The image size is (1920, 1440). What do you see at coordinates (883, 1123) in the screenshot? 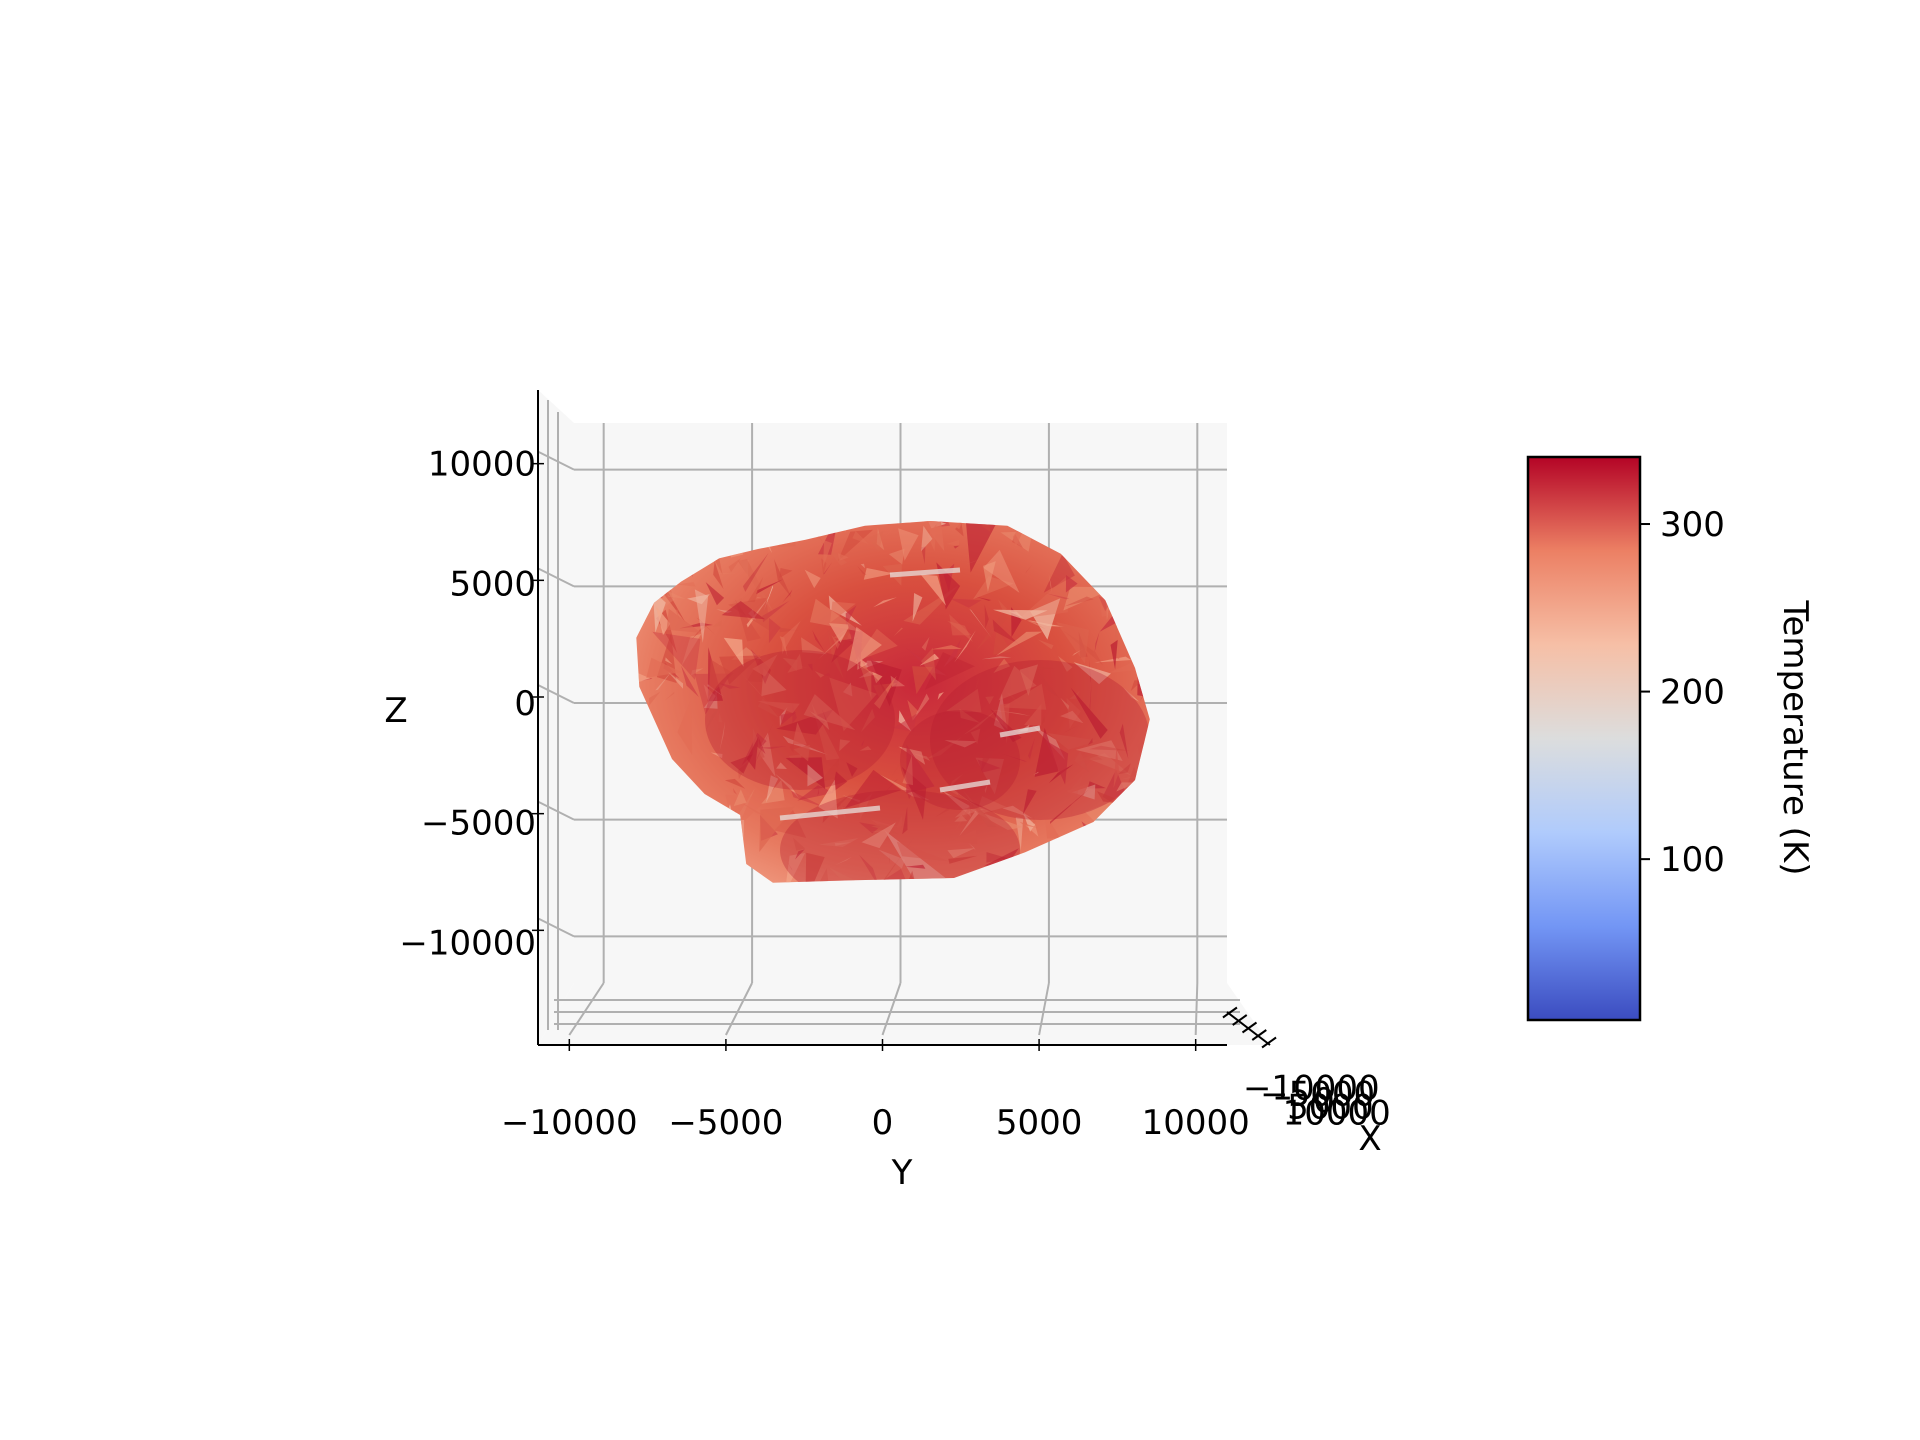
I see `y-tick-label: 0` at bounding box center [883, 1123].